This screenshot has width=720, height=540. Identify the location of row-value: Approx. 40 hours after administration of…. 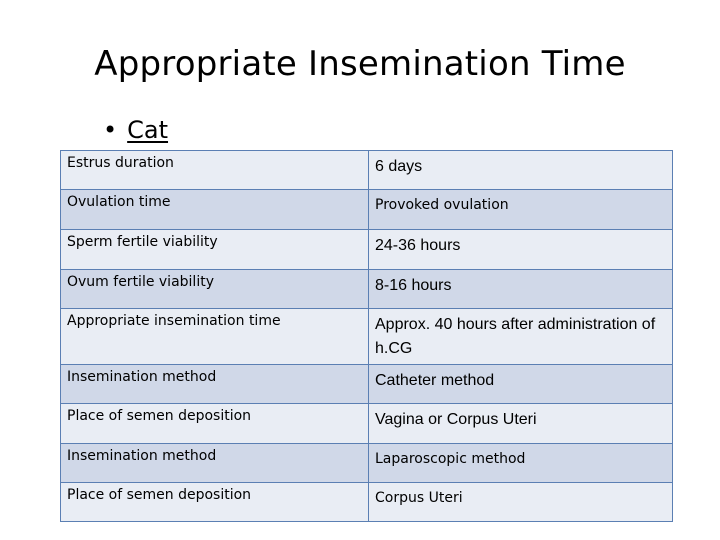
(520, 336).